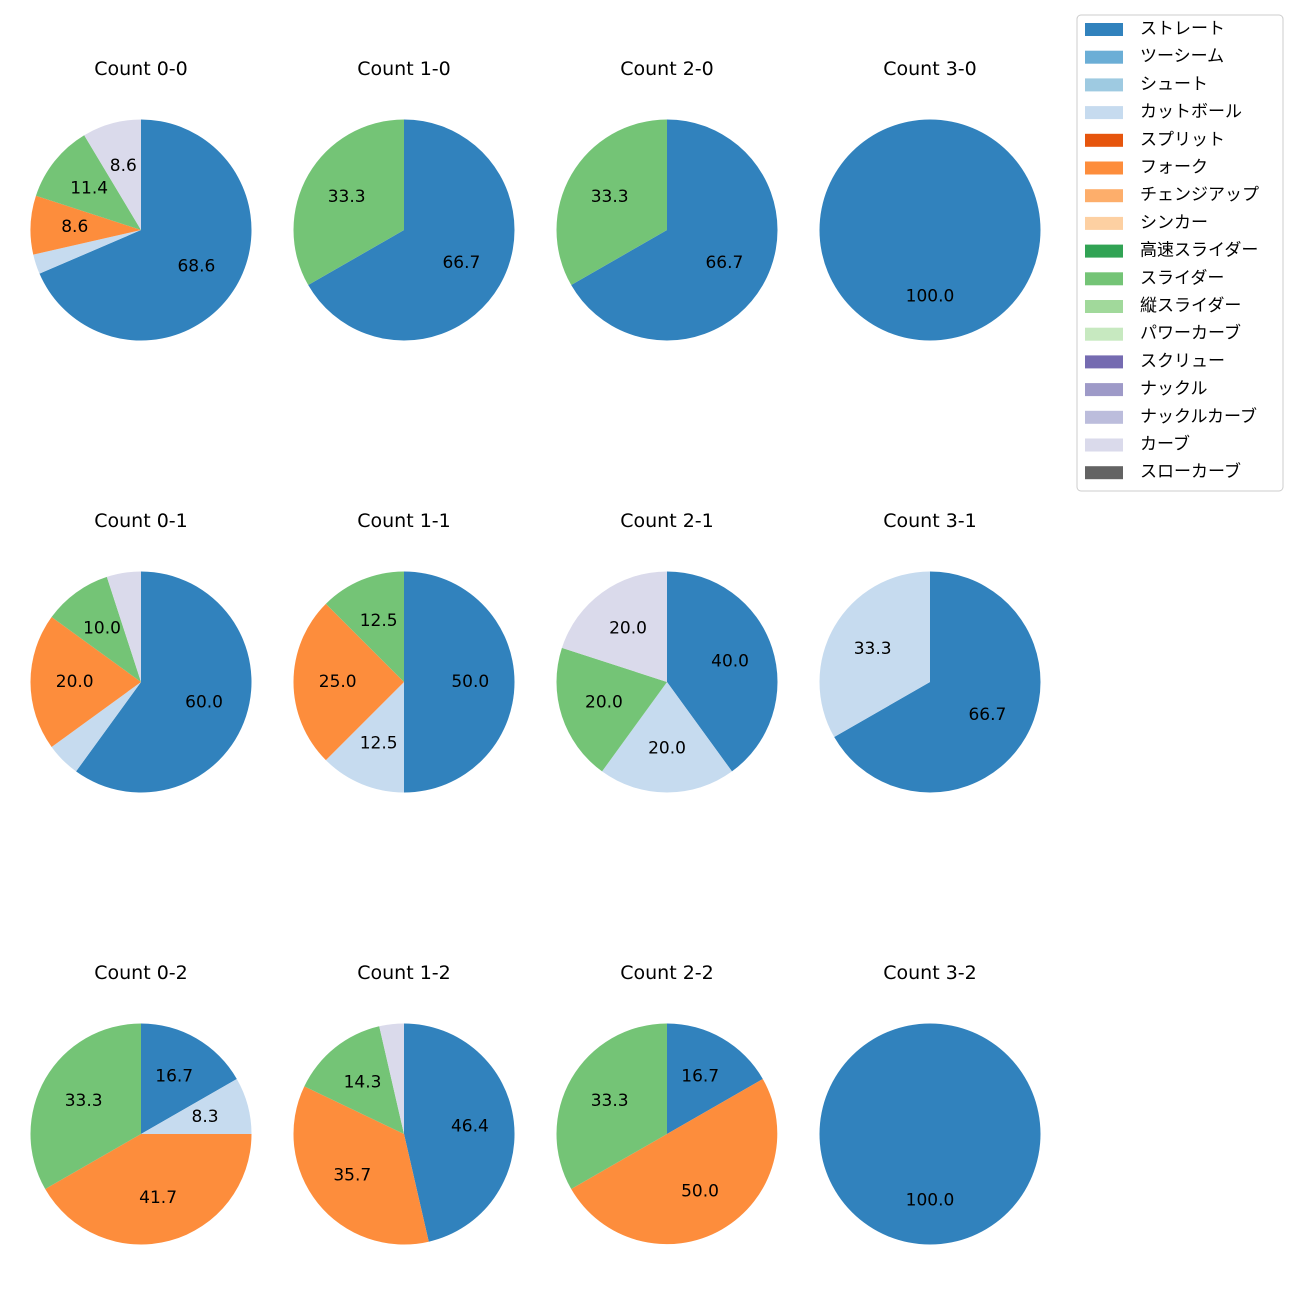 The image size is (1300, 1300). I want to click on pie-chart: Count 0-068.68.611.48.6, so click(141, 199).